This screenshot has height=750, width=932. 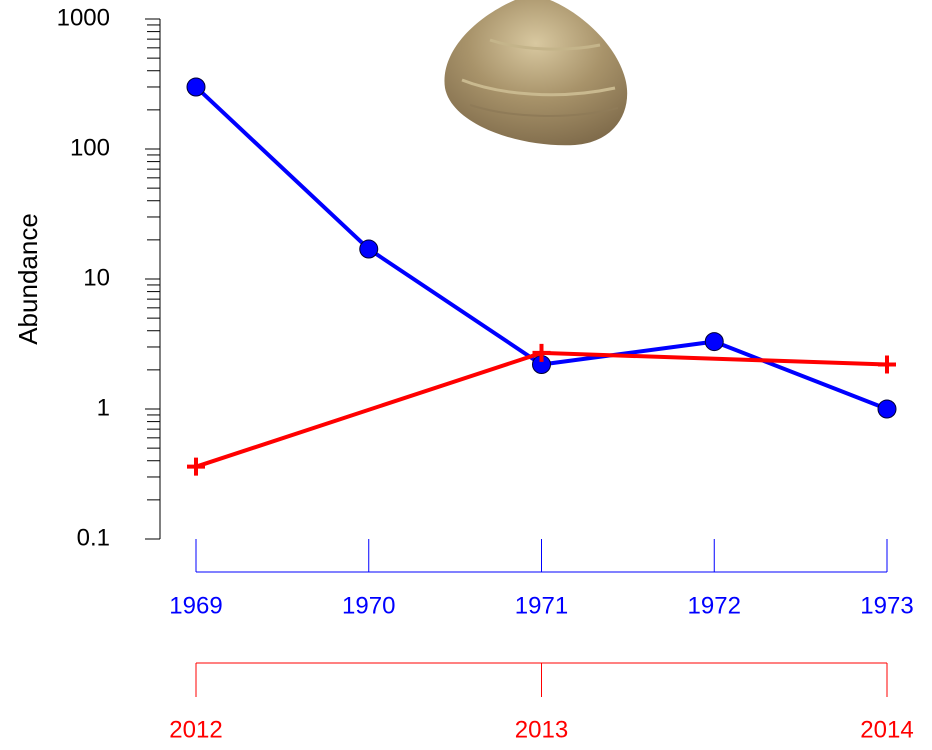 I want to click on x-tick-label: 1970, so click(x=368, y=605).